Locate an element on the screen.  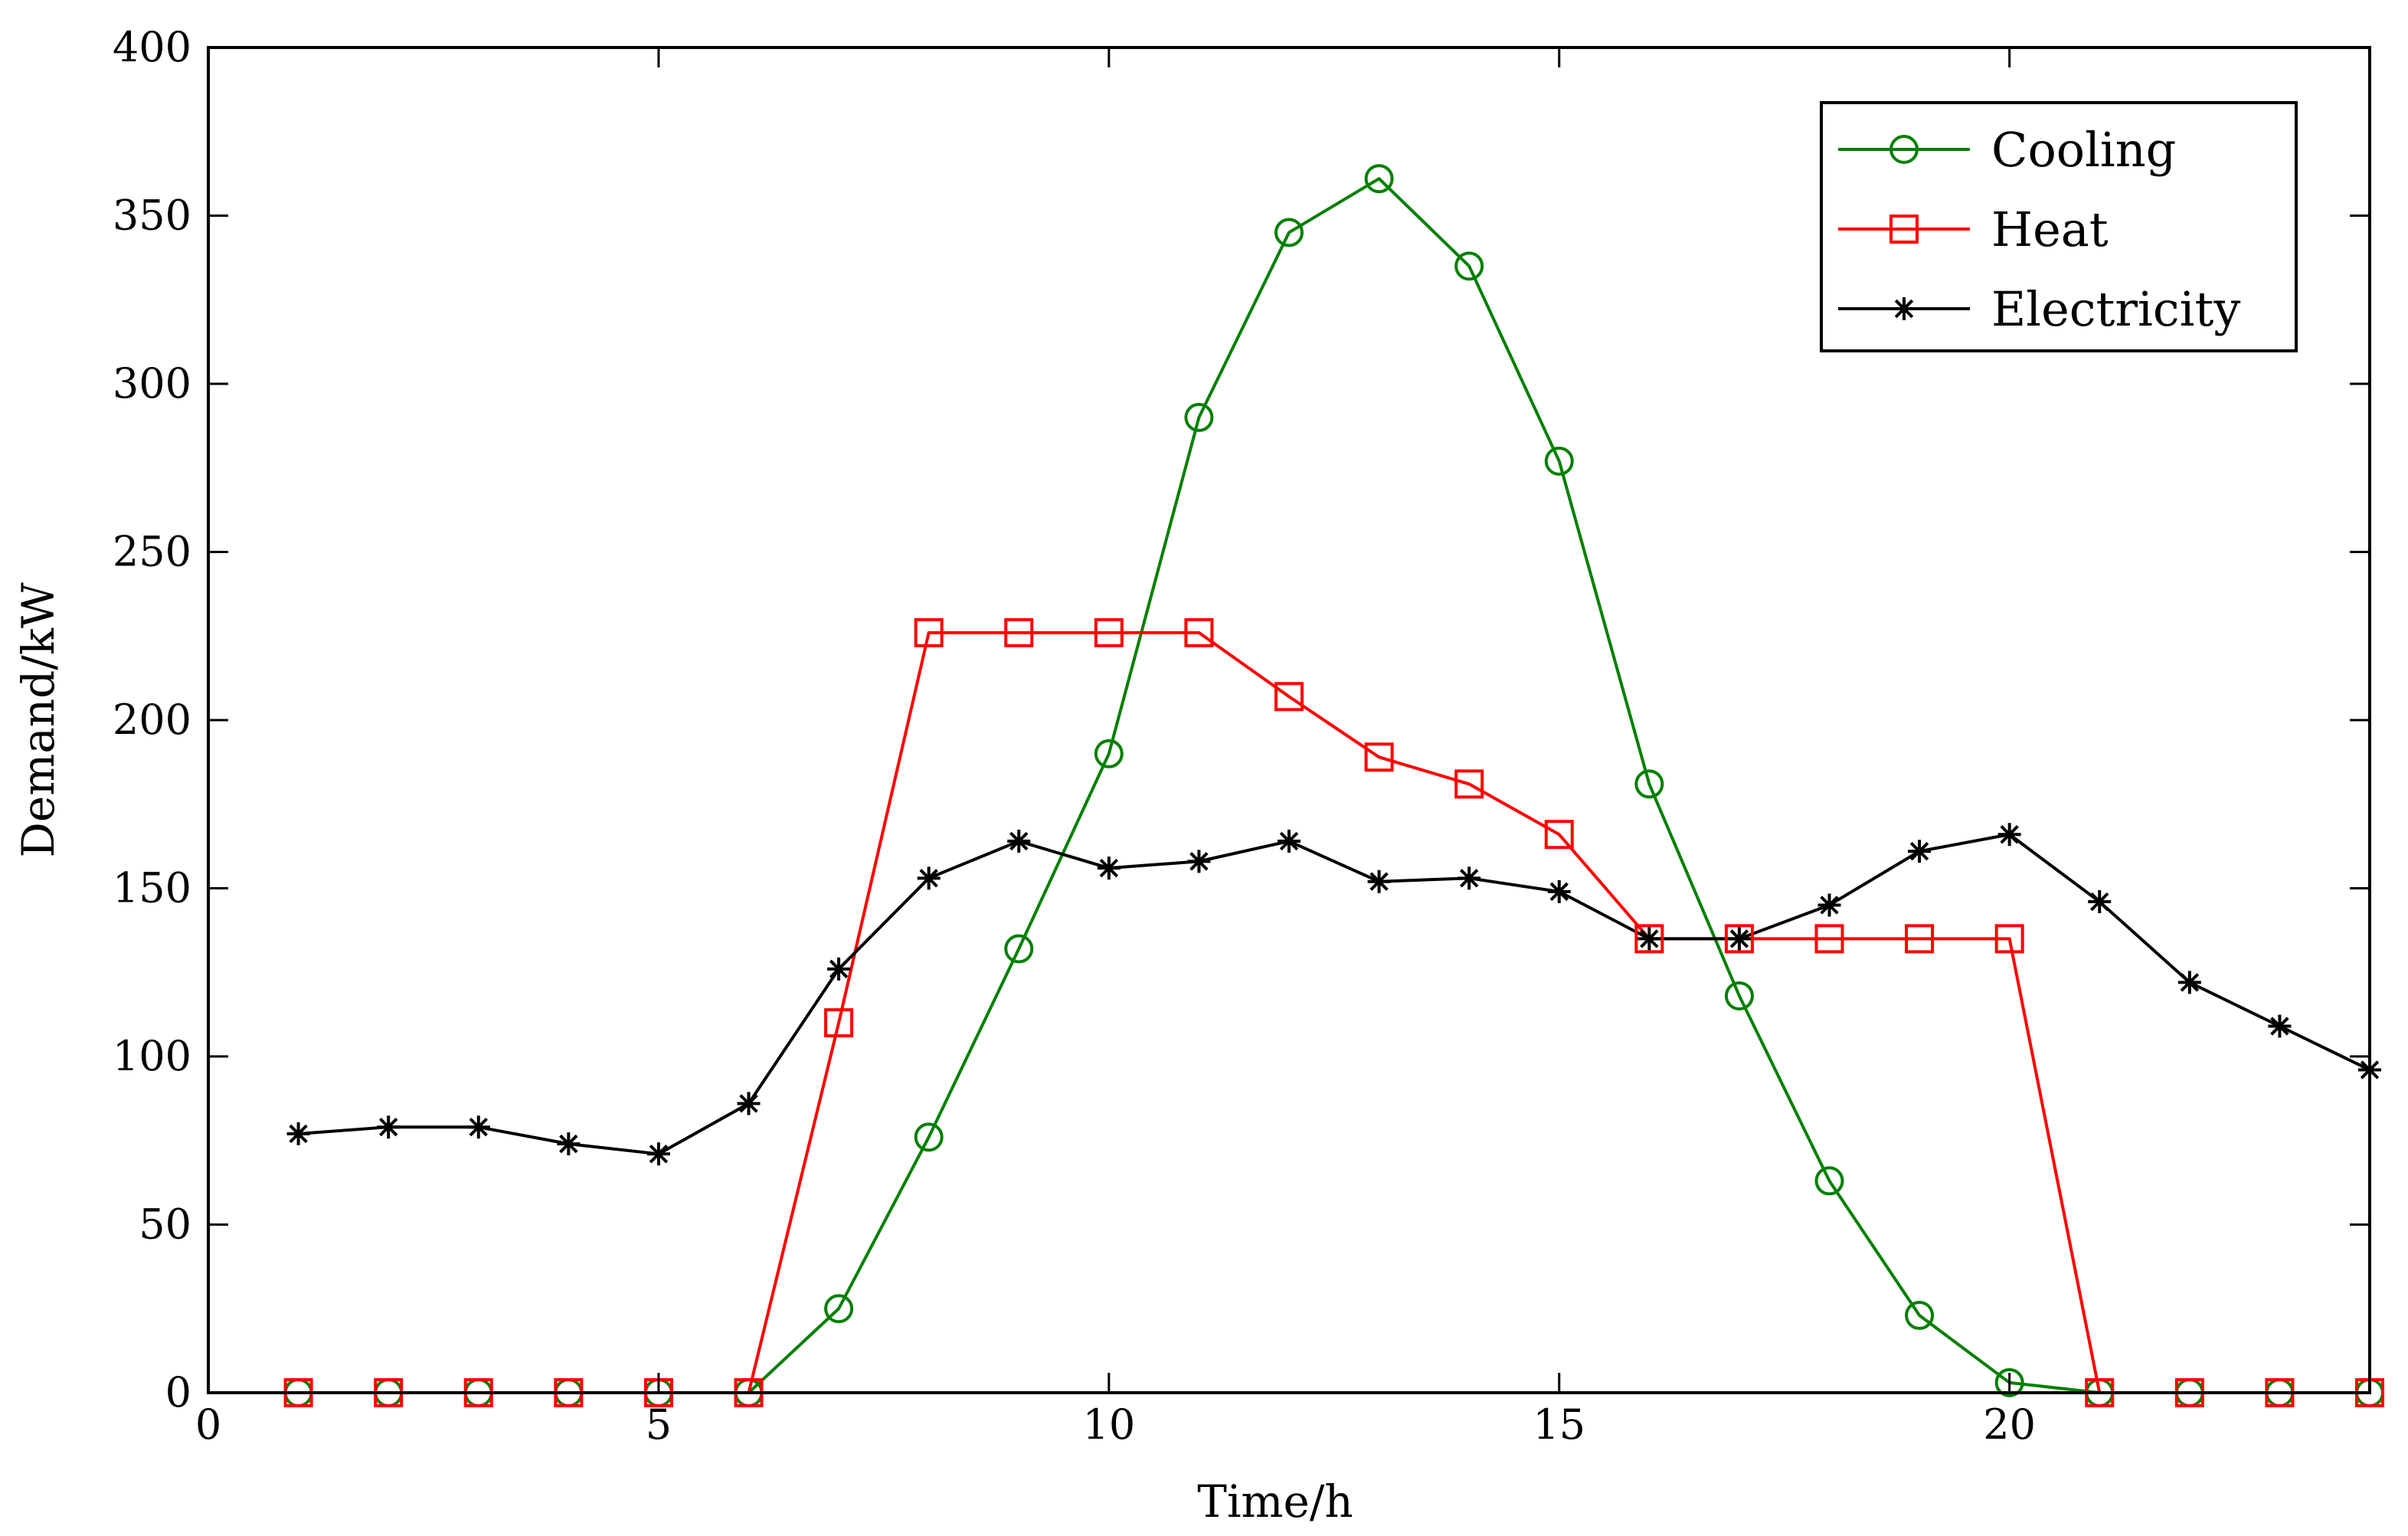
y-tick-label: 100 is located at coordinates (152, 1056).